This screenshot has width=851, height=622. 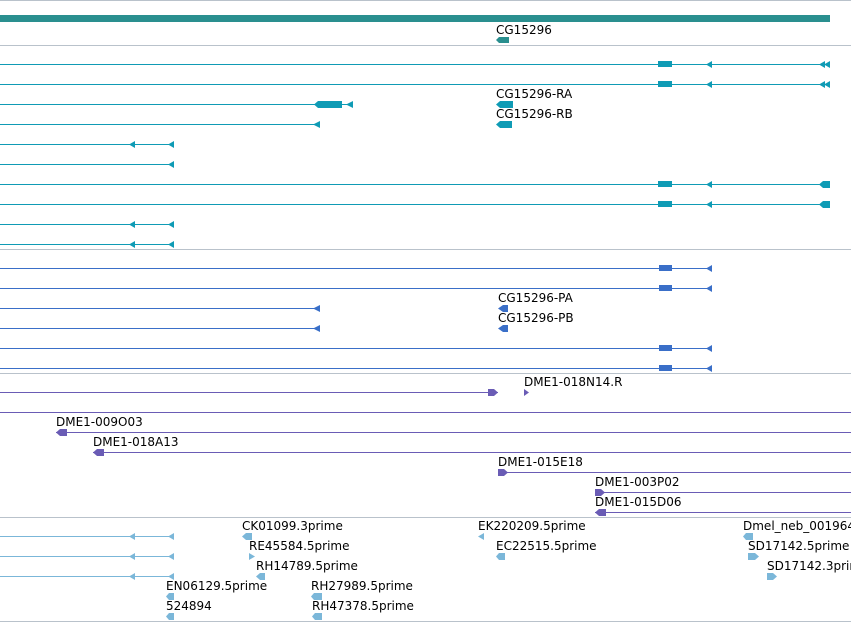 I want to click on transcript-label: CG15296-RA, so click(x=534, y=94).